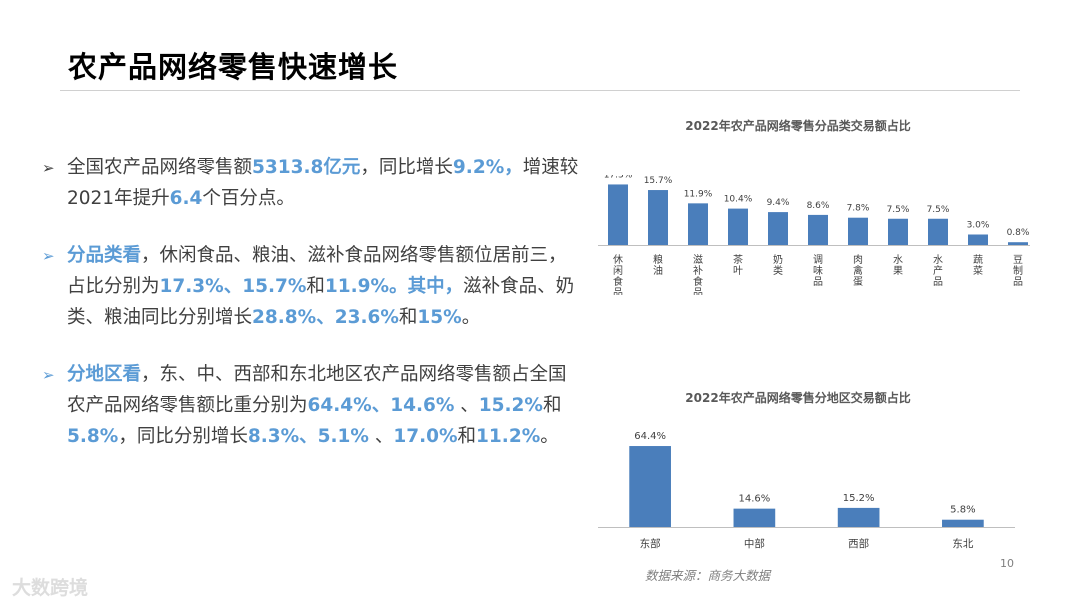 The width and height of the screenshot is (1080, 608). Describe the element at coordinates (859, 498) in the screenshot. I see `data-label: 15.2%` at that location.